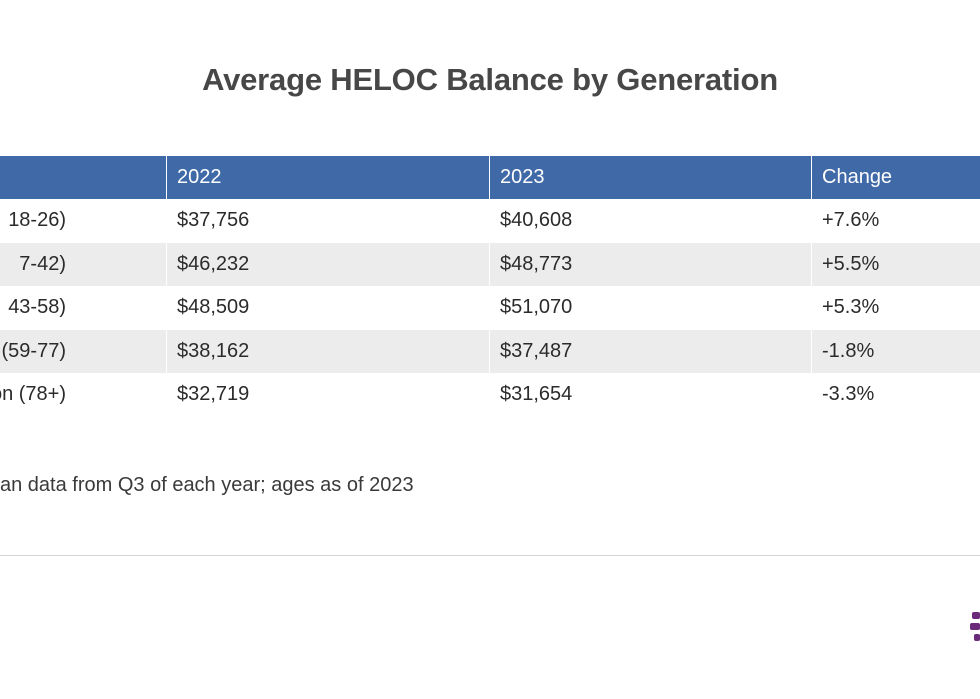  I want to click on value-2023-cell: $37,487, so click(650, 351).